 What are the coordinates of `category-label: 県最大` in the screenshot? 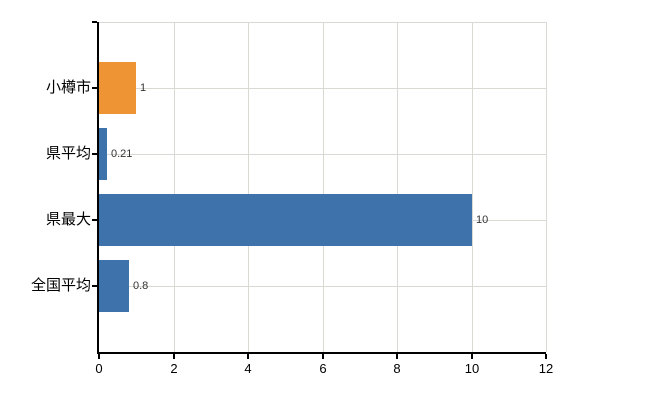 It's located at (68, 219).